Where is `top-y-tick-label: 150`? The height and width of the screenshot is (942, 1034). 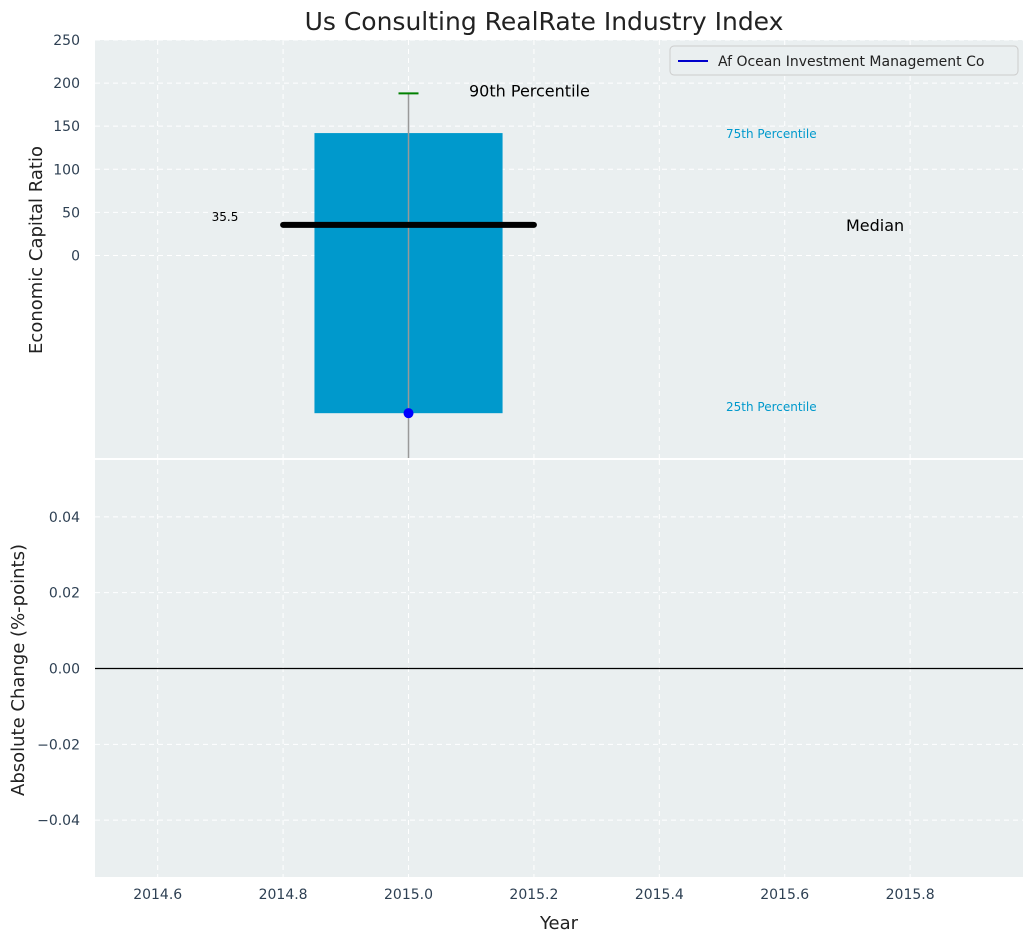 top-y-tick-label: 150 is located at coordinates (66, 127).